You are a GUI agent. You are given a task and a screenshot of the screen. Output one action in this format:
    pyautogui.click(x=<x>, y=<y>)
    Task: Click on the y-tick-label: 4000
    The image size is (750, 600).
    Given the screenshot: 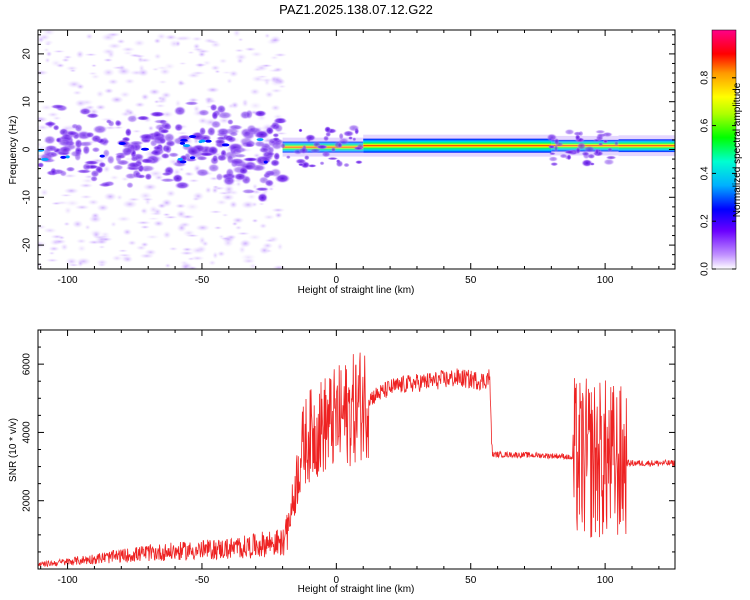 What is the action you would take?
    pyautogui.click(x=27, y=432)
    